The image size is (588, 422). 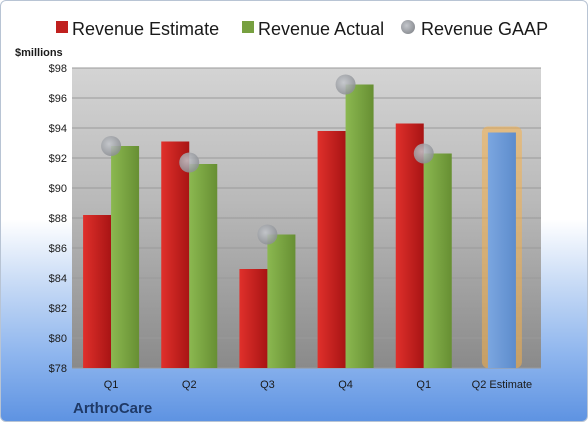 What do you see at coordinates (58, 249) in the screenshot?
I see `y-tick-label: $86` at bounding box center [58, 249].